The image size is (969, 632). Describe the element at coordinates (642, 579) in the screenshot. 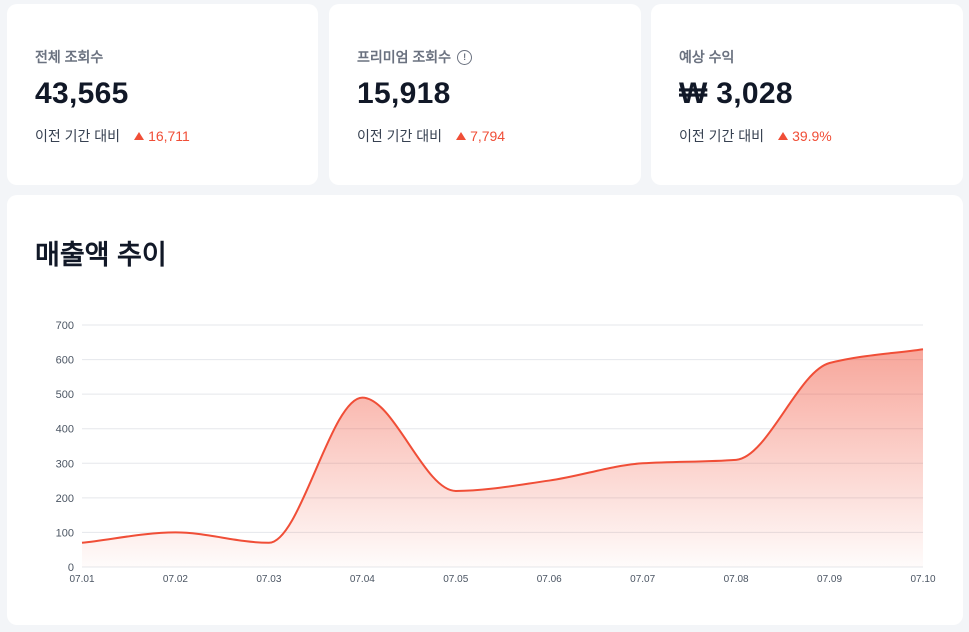

I see `x-tick-label: 07.07` at that location.